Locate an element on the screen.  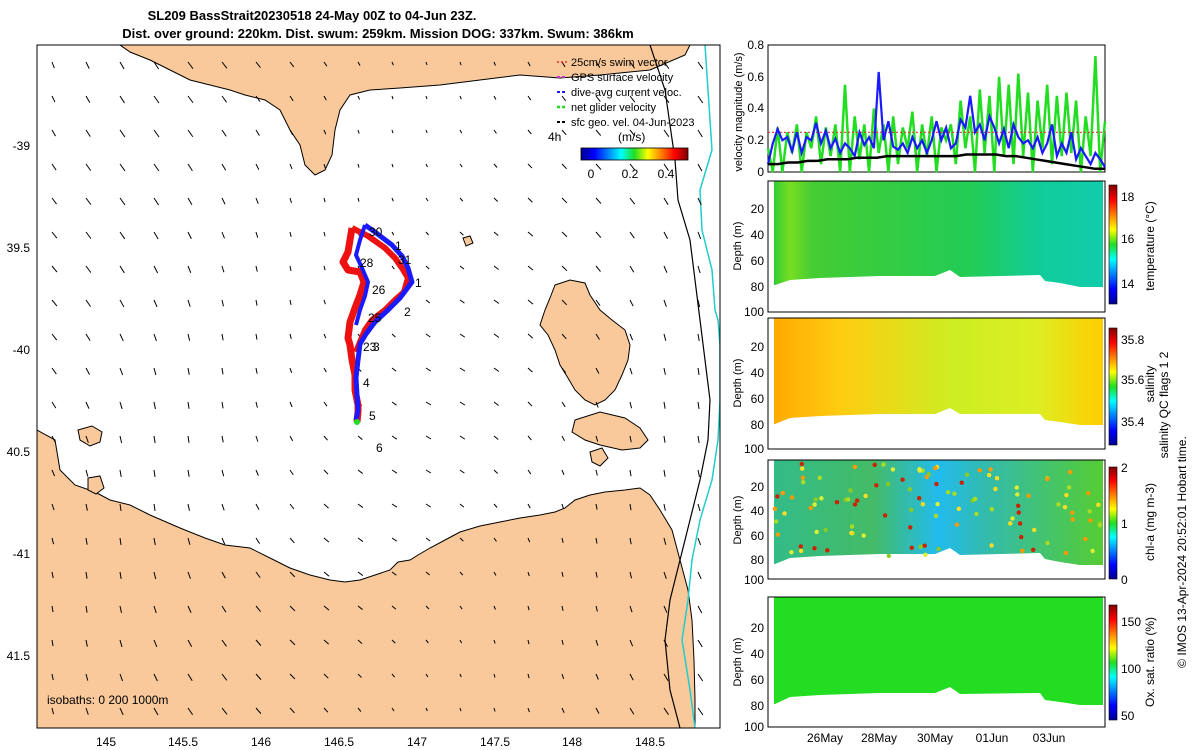
temperature-frame is located at coordinates (936, 246).